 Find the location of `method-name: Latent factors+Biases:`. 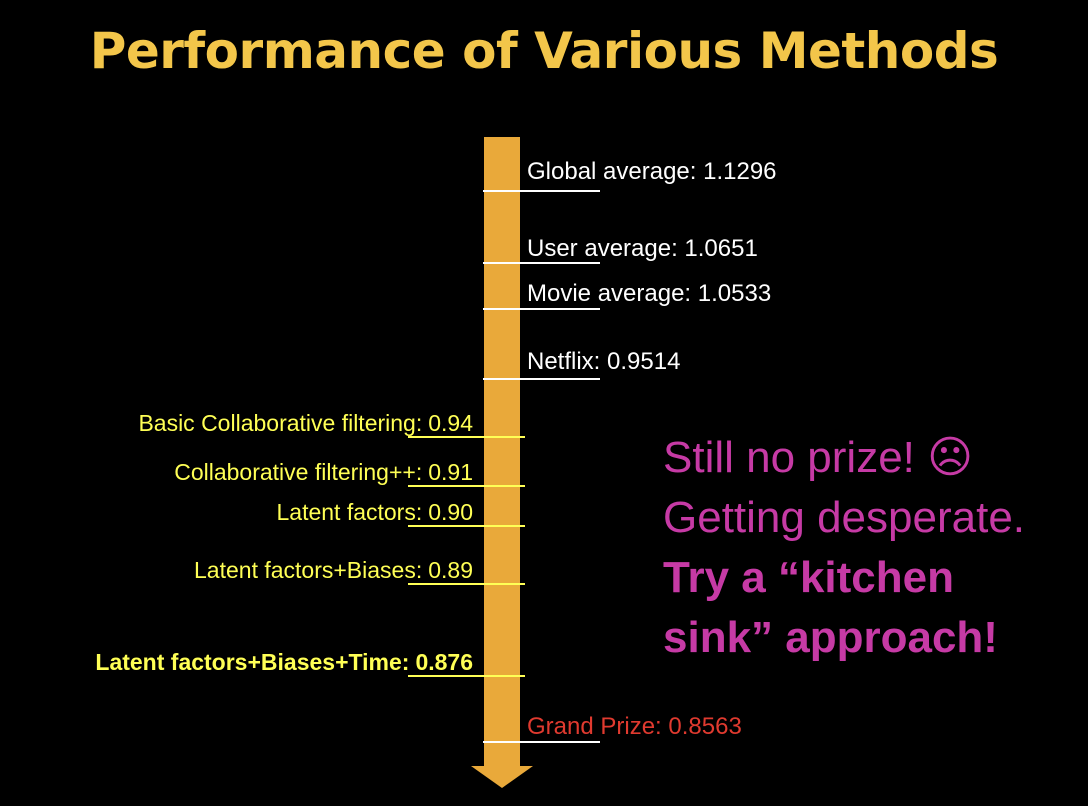

method-name: Latent factors+Biases: is located at coordinates (308, 570).